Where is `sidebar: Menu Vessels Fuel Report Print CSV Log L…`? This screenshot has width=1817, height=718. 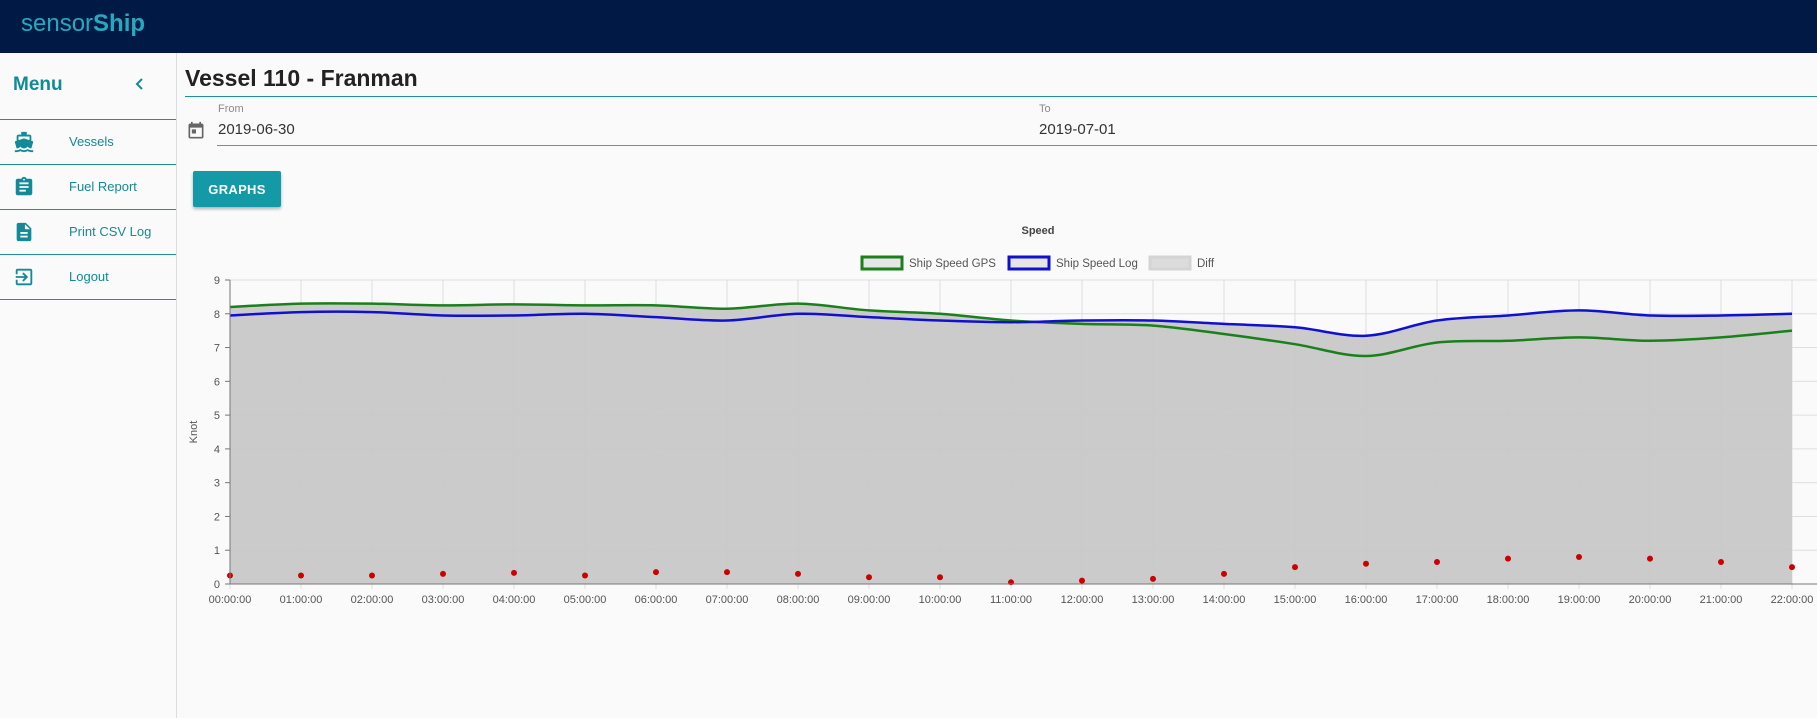 sidebar: Menu Vessels Fuel Report Print CSV Log L… is located at coordinates (88, 385).